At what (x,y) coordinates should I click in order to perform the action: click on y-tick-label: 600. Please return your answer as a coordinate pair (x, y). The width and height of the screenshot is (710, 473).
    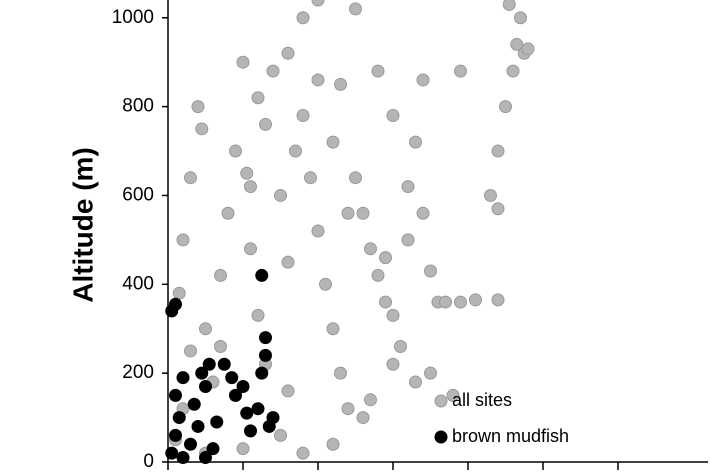
    Looking at the image, I should click on (138, 194).